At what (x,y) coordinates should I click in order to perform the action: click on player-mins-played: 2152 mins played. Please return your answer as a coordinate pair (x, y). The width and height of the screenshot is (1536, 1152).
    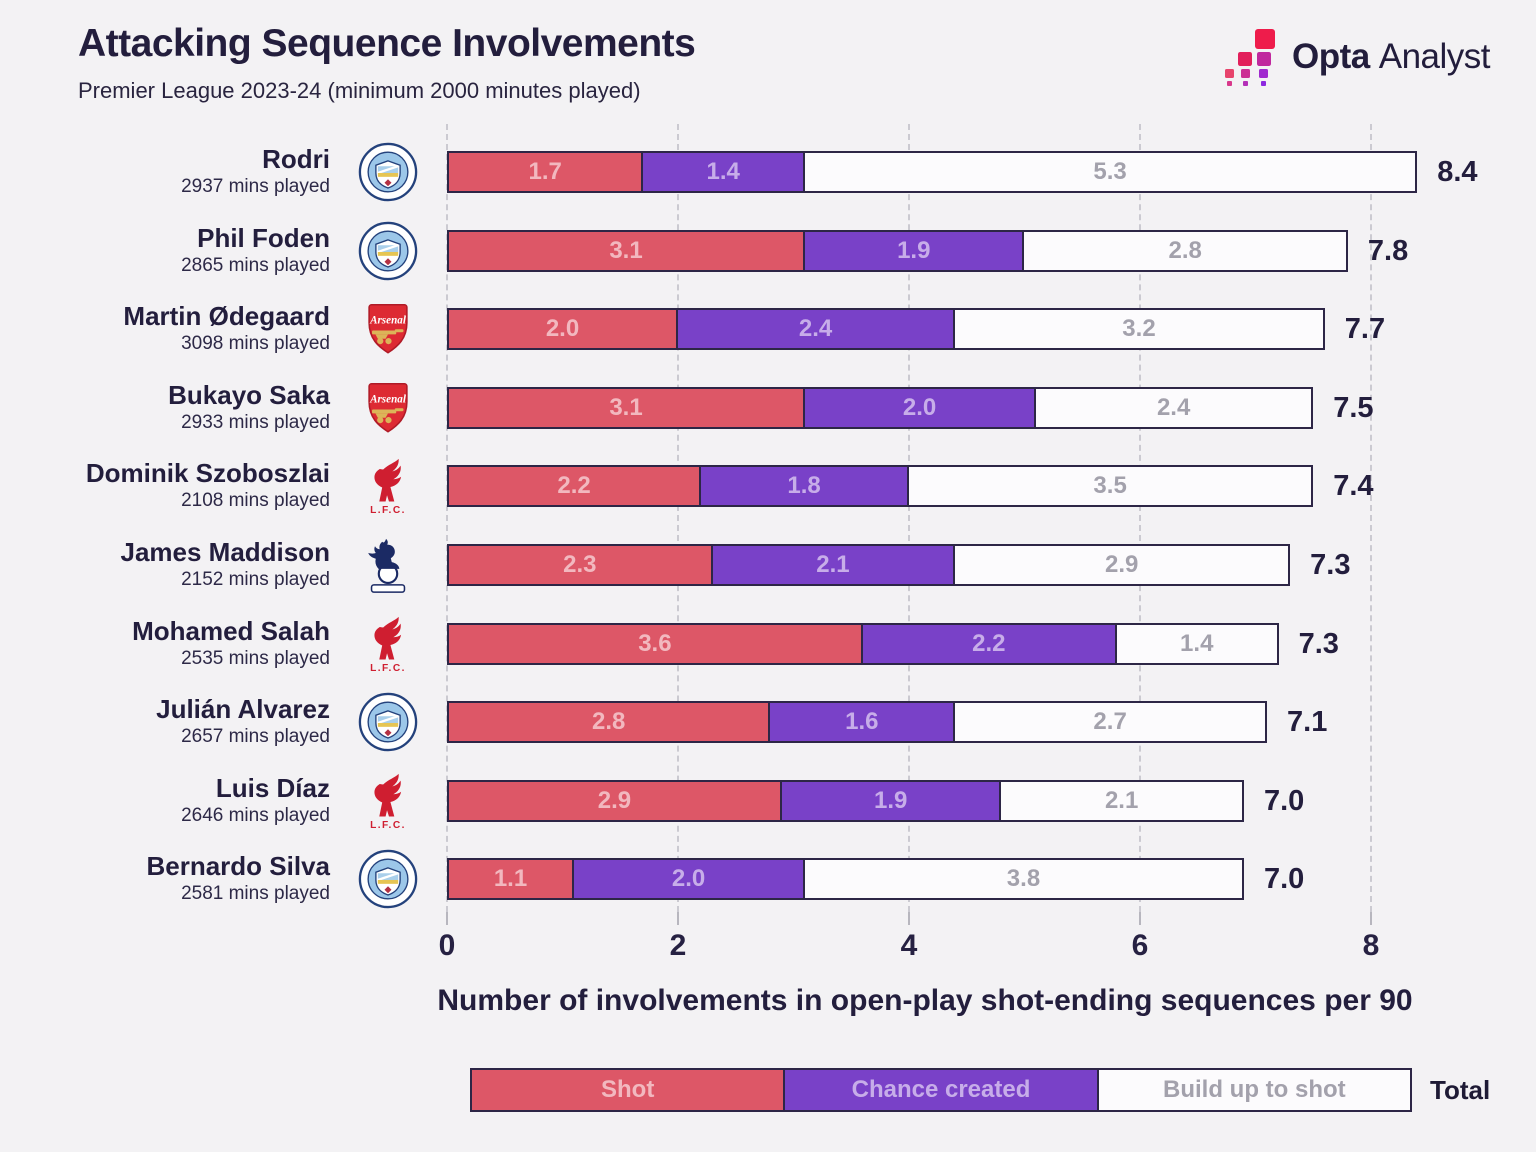
    Looking at the image, I should click on (255, 579).